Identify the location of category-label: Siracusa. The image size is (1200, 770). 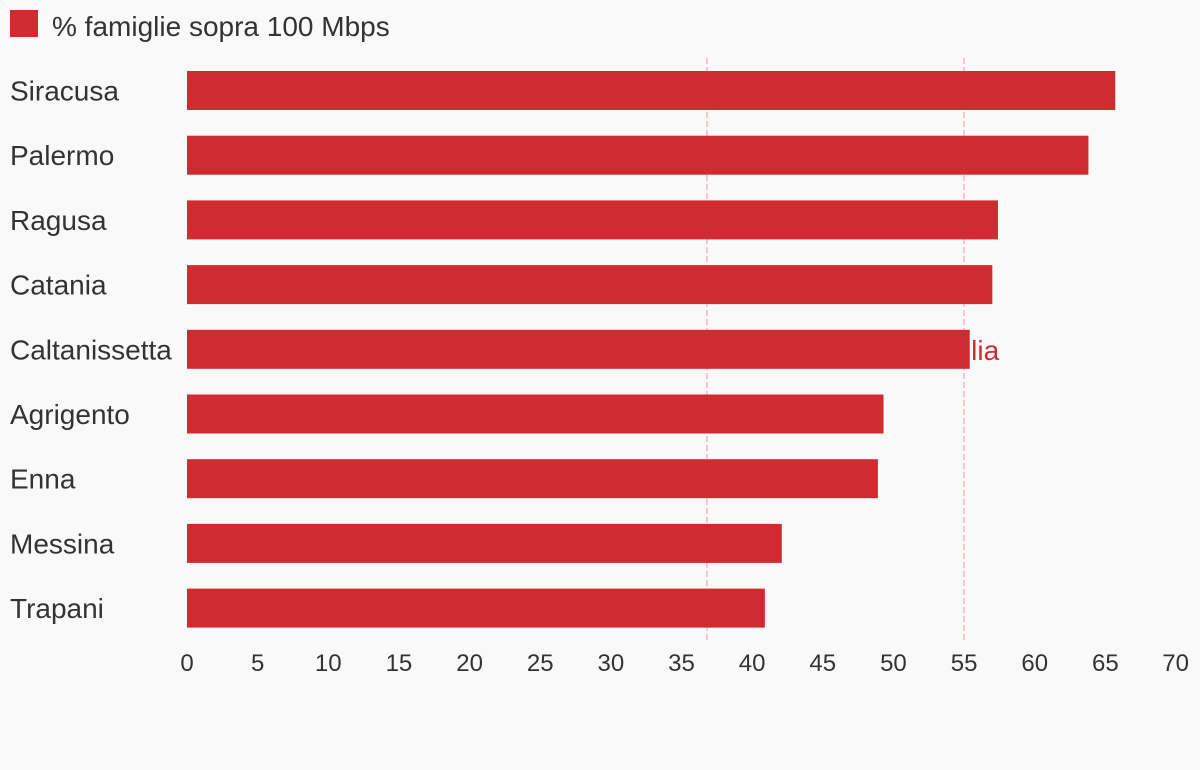
(64, 91).